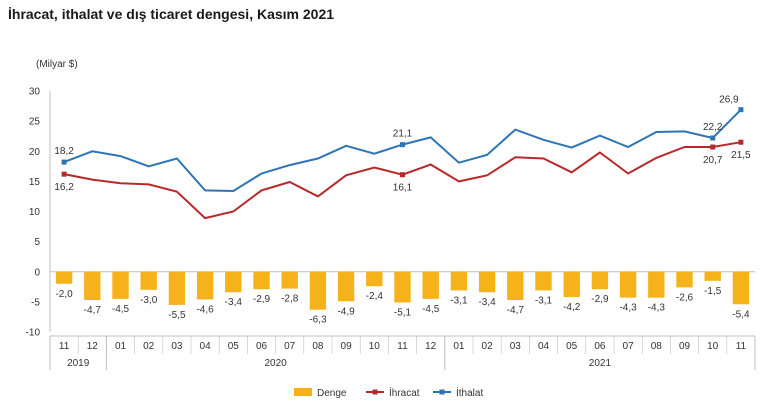  What do you see at coordinates (332, 393) in the screenshot?
I see `legend-label: Denge` at bounding box center [332, 393].